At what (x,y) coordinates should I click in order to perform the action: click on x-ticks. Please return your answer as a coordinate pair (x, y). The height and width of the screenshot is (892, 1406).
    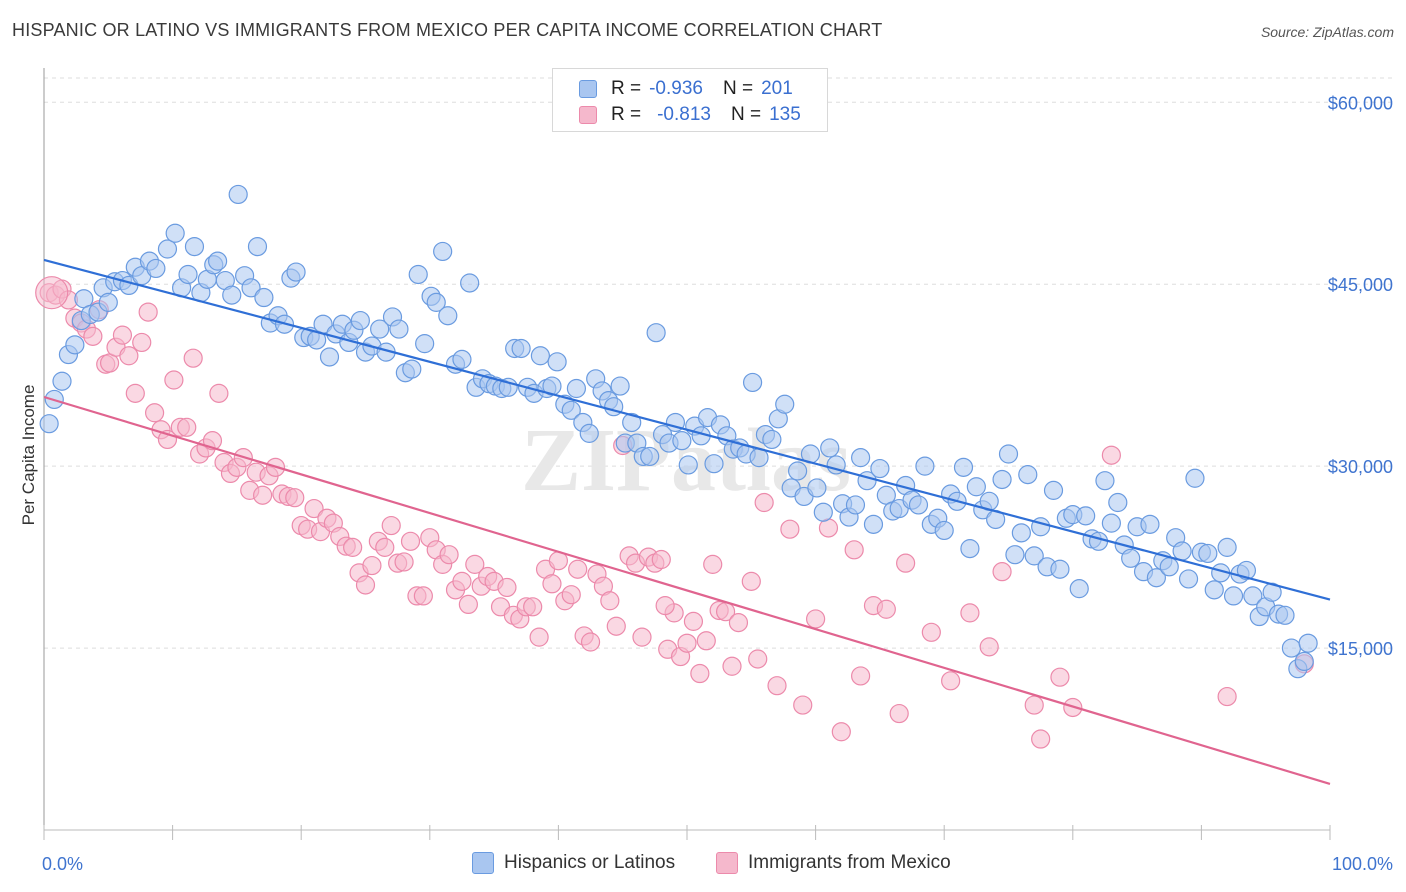
    Looking at the image, I should click on (687, 832).